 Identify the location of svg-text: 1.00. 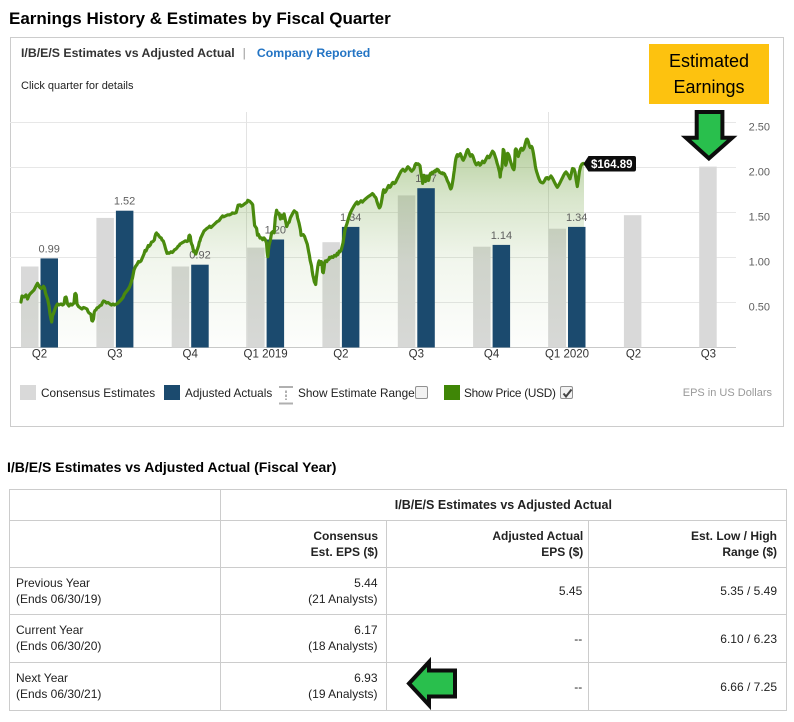
(759, 263).